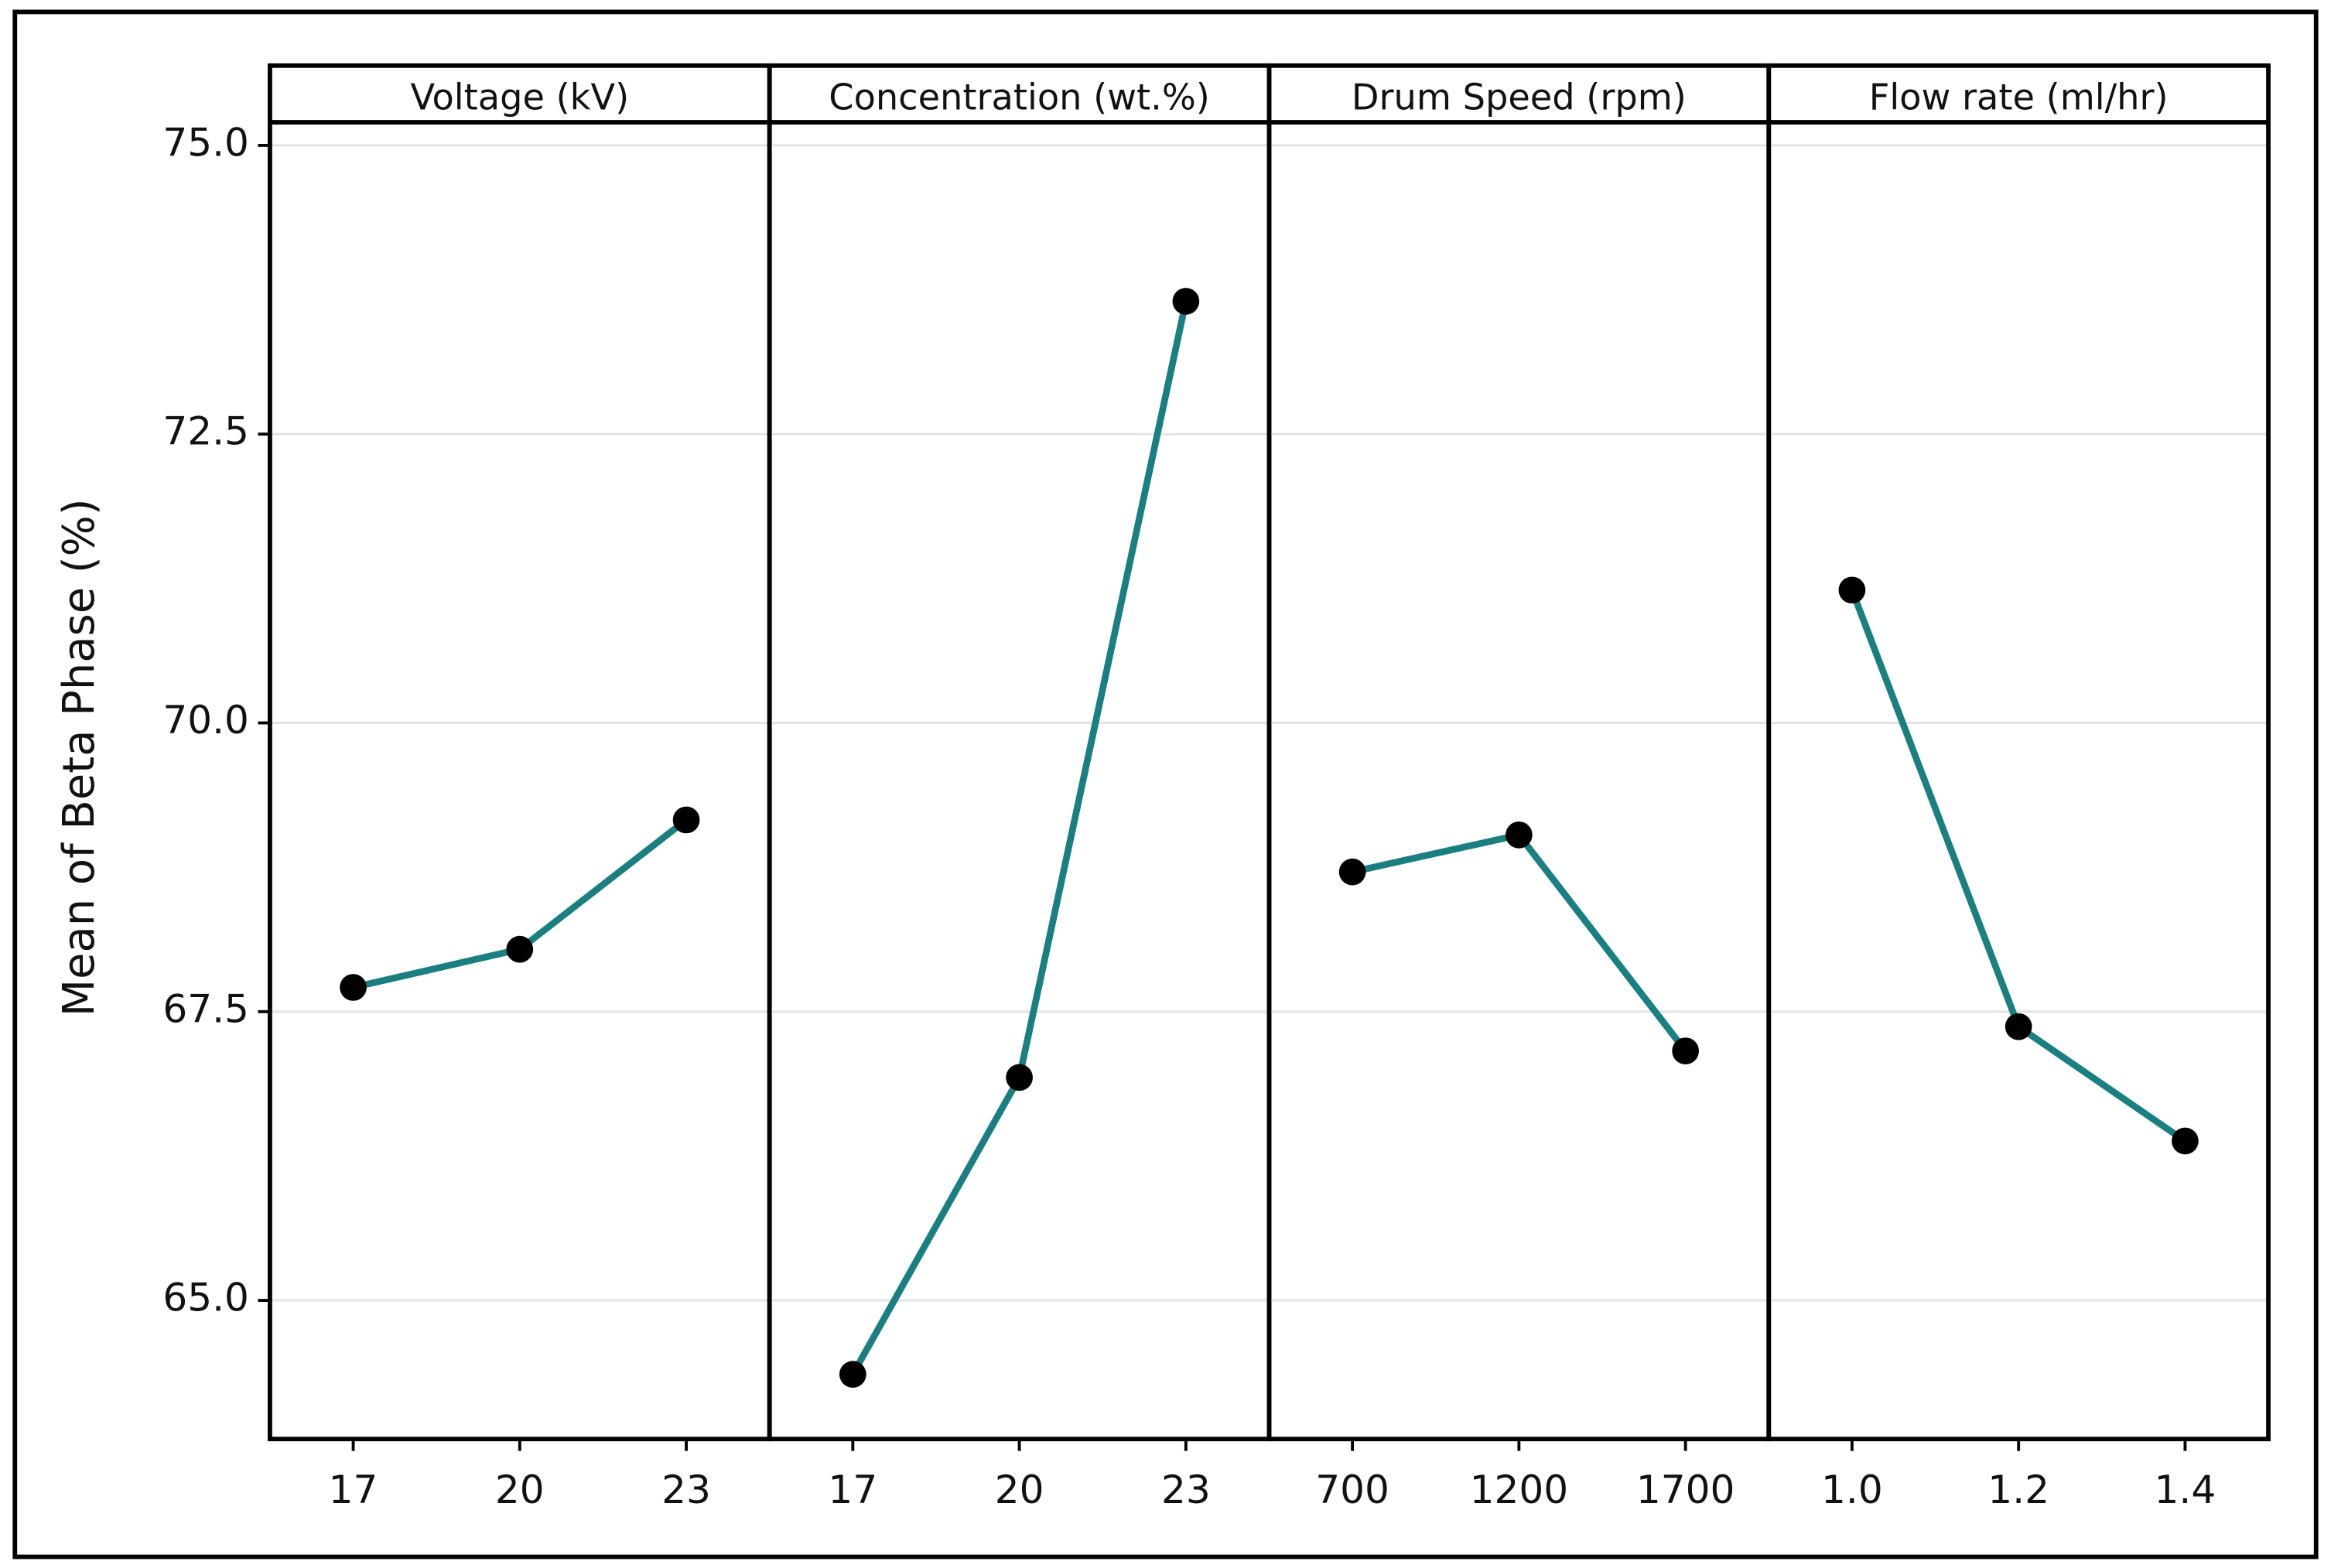 This screenshot has width=2331, height=1568. What do you see at coordinates (519, 97) in the screenshot?
I see `panel-title: Voltage (kV)` at bounding box center [519, 97].